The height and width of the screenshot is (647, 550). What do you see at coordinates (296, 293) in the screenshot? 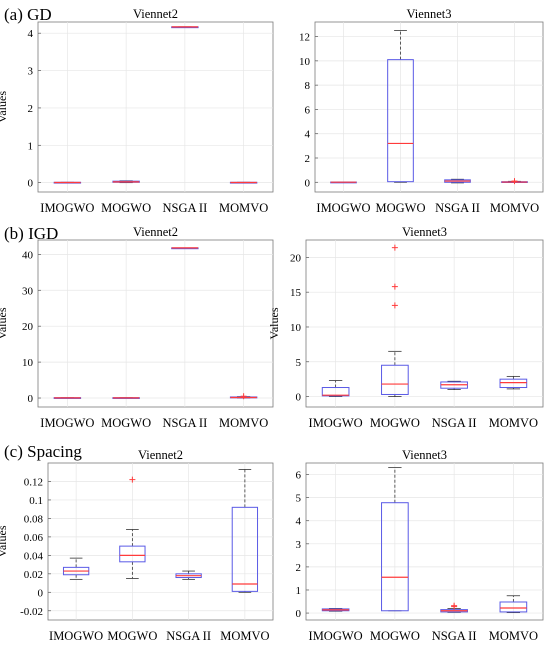
I see `y-tick-label: 15` at bounding box center [296, 293].